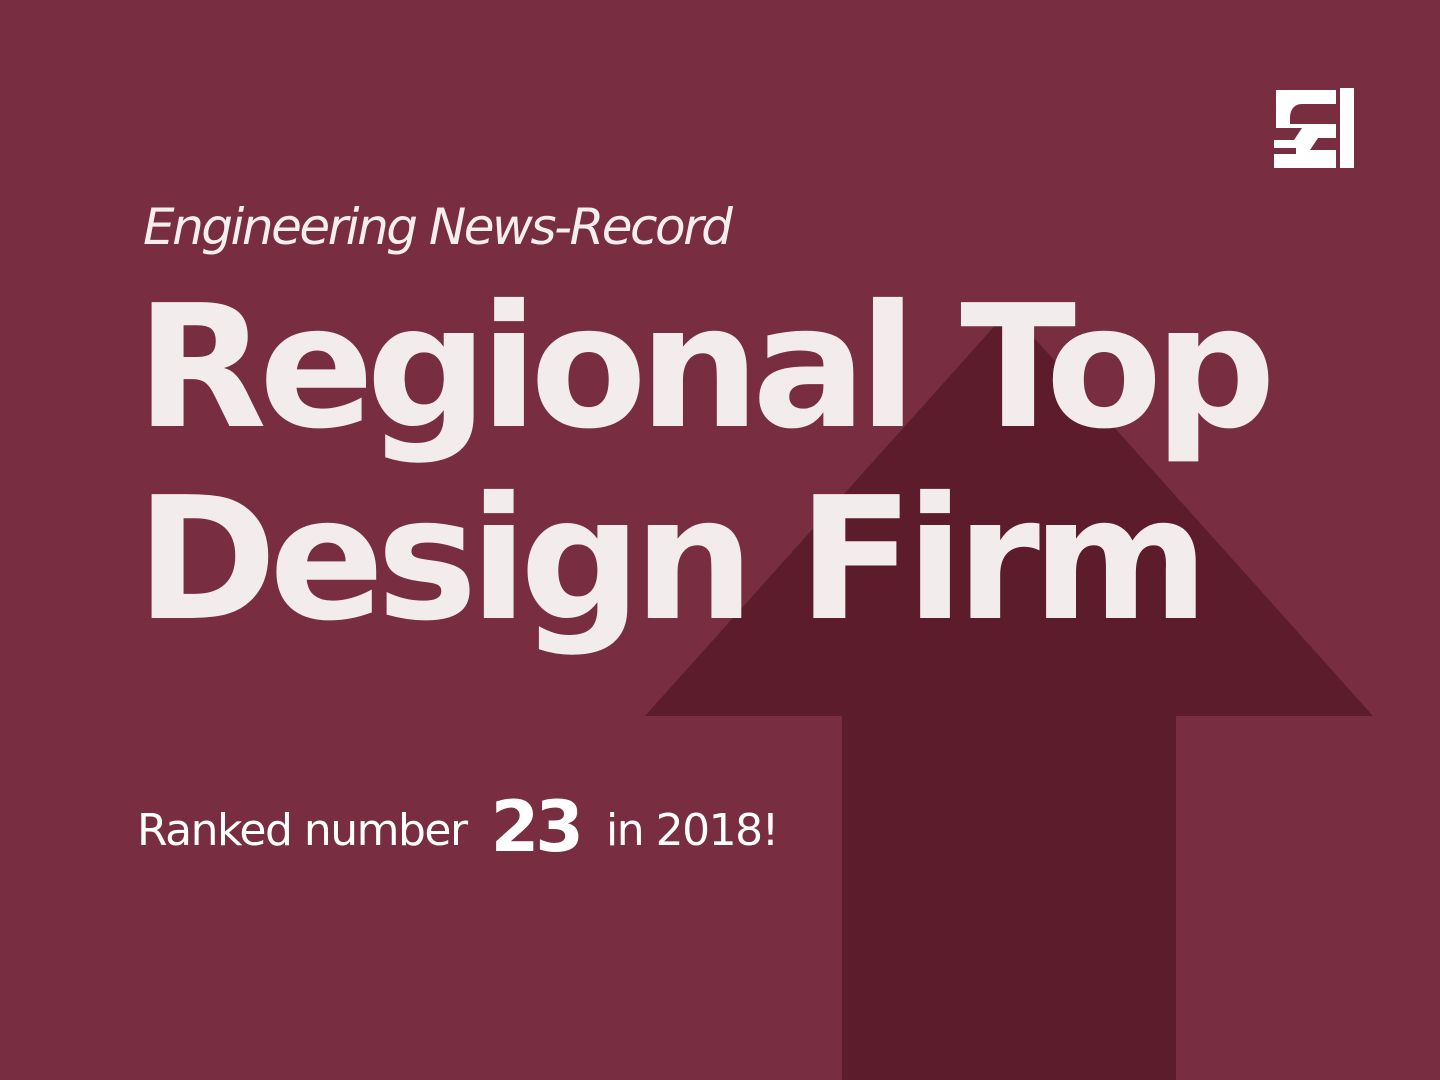  Describe the element at coordinates (1314, 128) in the screenshot. I see `g-logo-icon` at that location.